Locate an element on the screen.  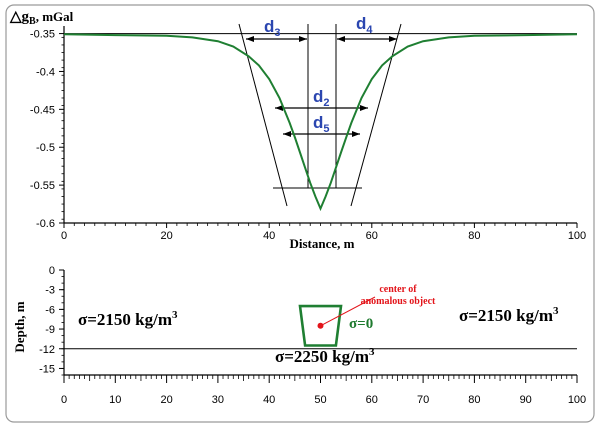
right-layer-density: σ=2150 kg/m3 is located at coordinates (509, 315).